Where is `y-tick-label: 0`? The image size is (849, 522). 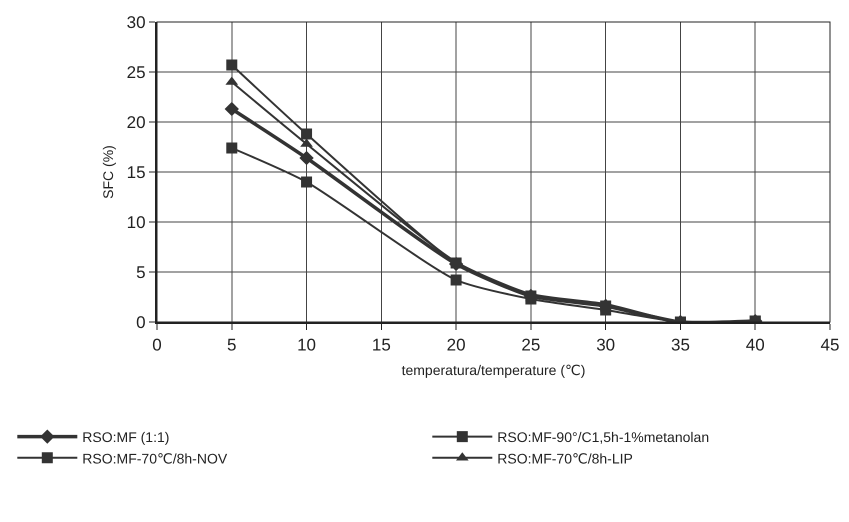
y-tick-label: 0 is located at coordinates (141, 322).